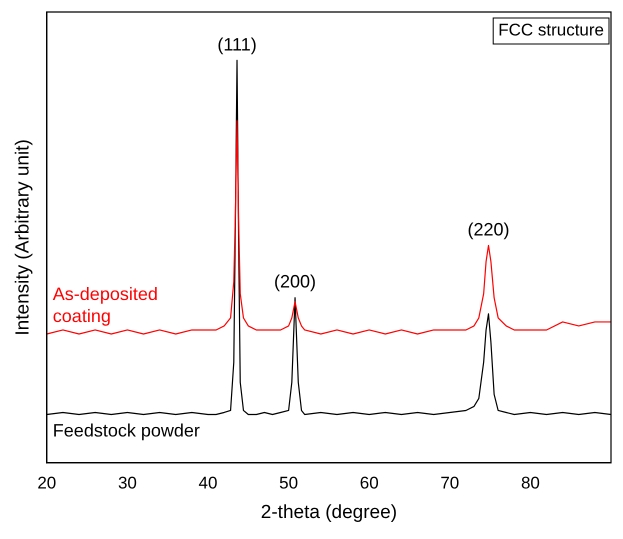 This screenshot has height=539, width=623. Describe the element at coordinates (488, 229) in the screenshot. I see `annotation: (220)` at that location.